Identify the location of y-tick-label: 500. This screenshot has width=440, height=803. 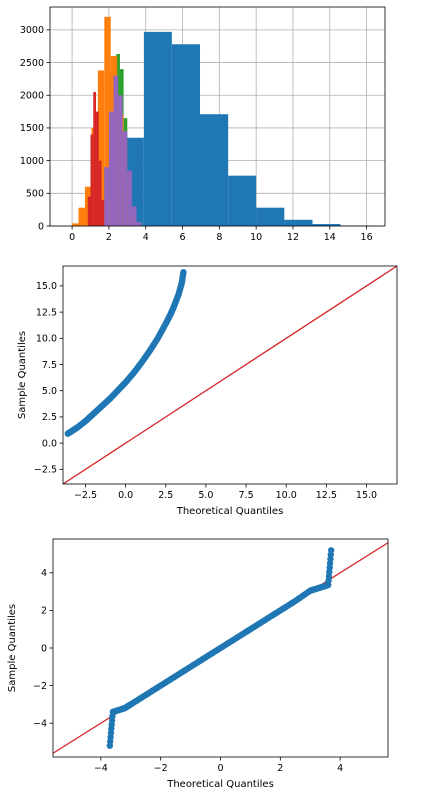
(35, 194).